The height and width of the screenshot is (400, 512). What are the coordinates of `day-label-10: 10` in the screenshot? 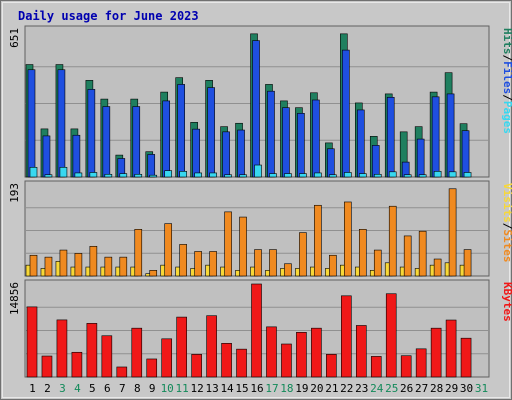 It's located at (167, 388).